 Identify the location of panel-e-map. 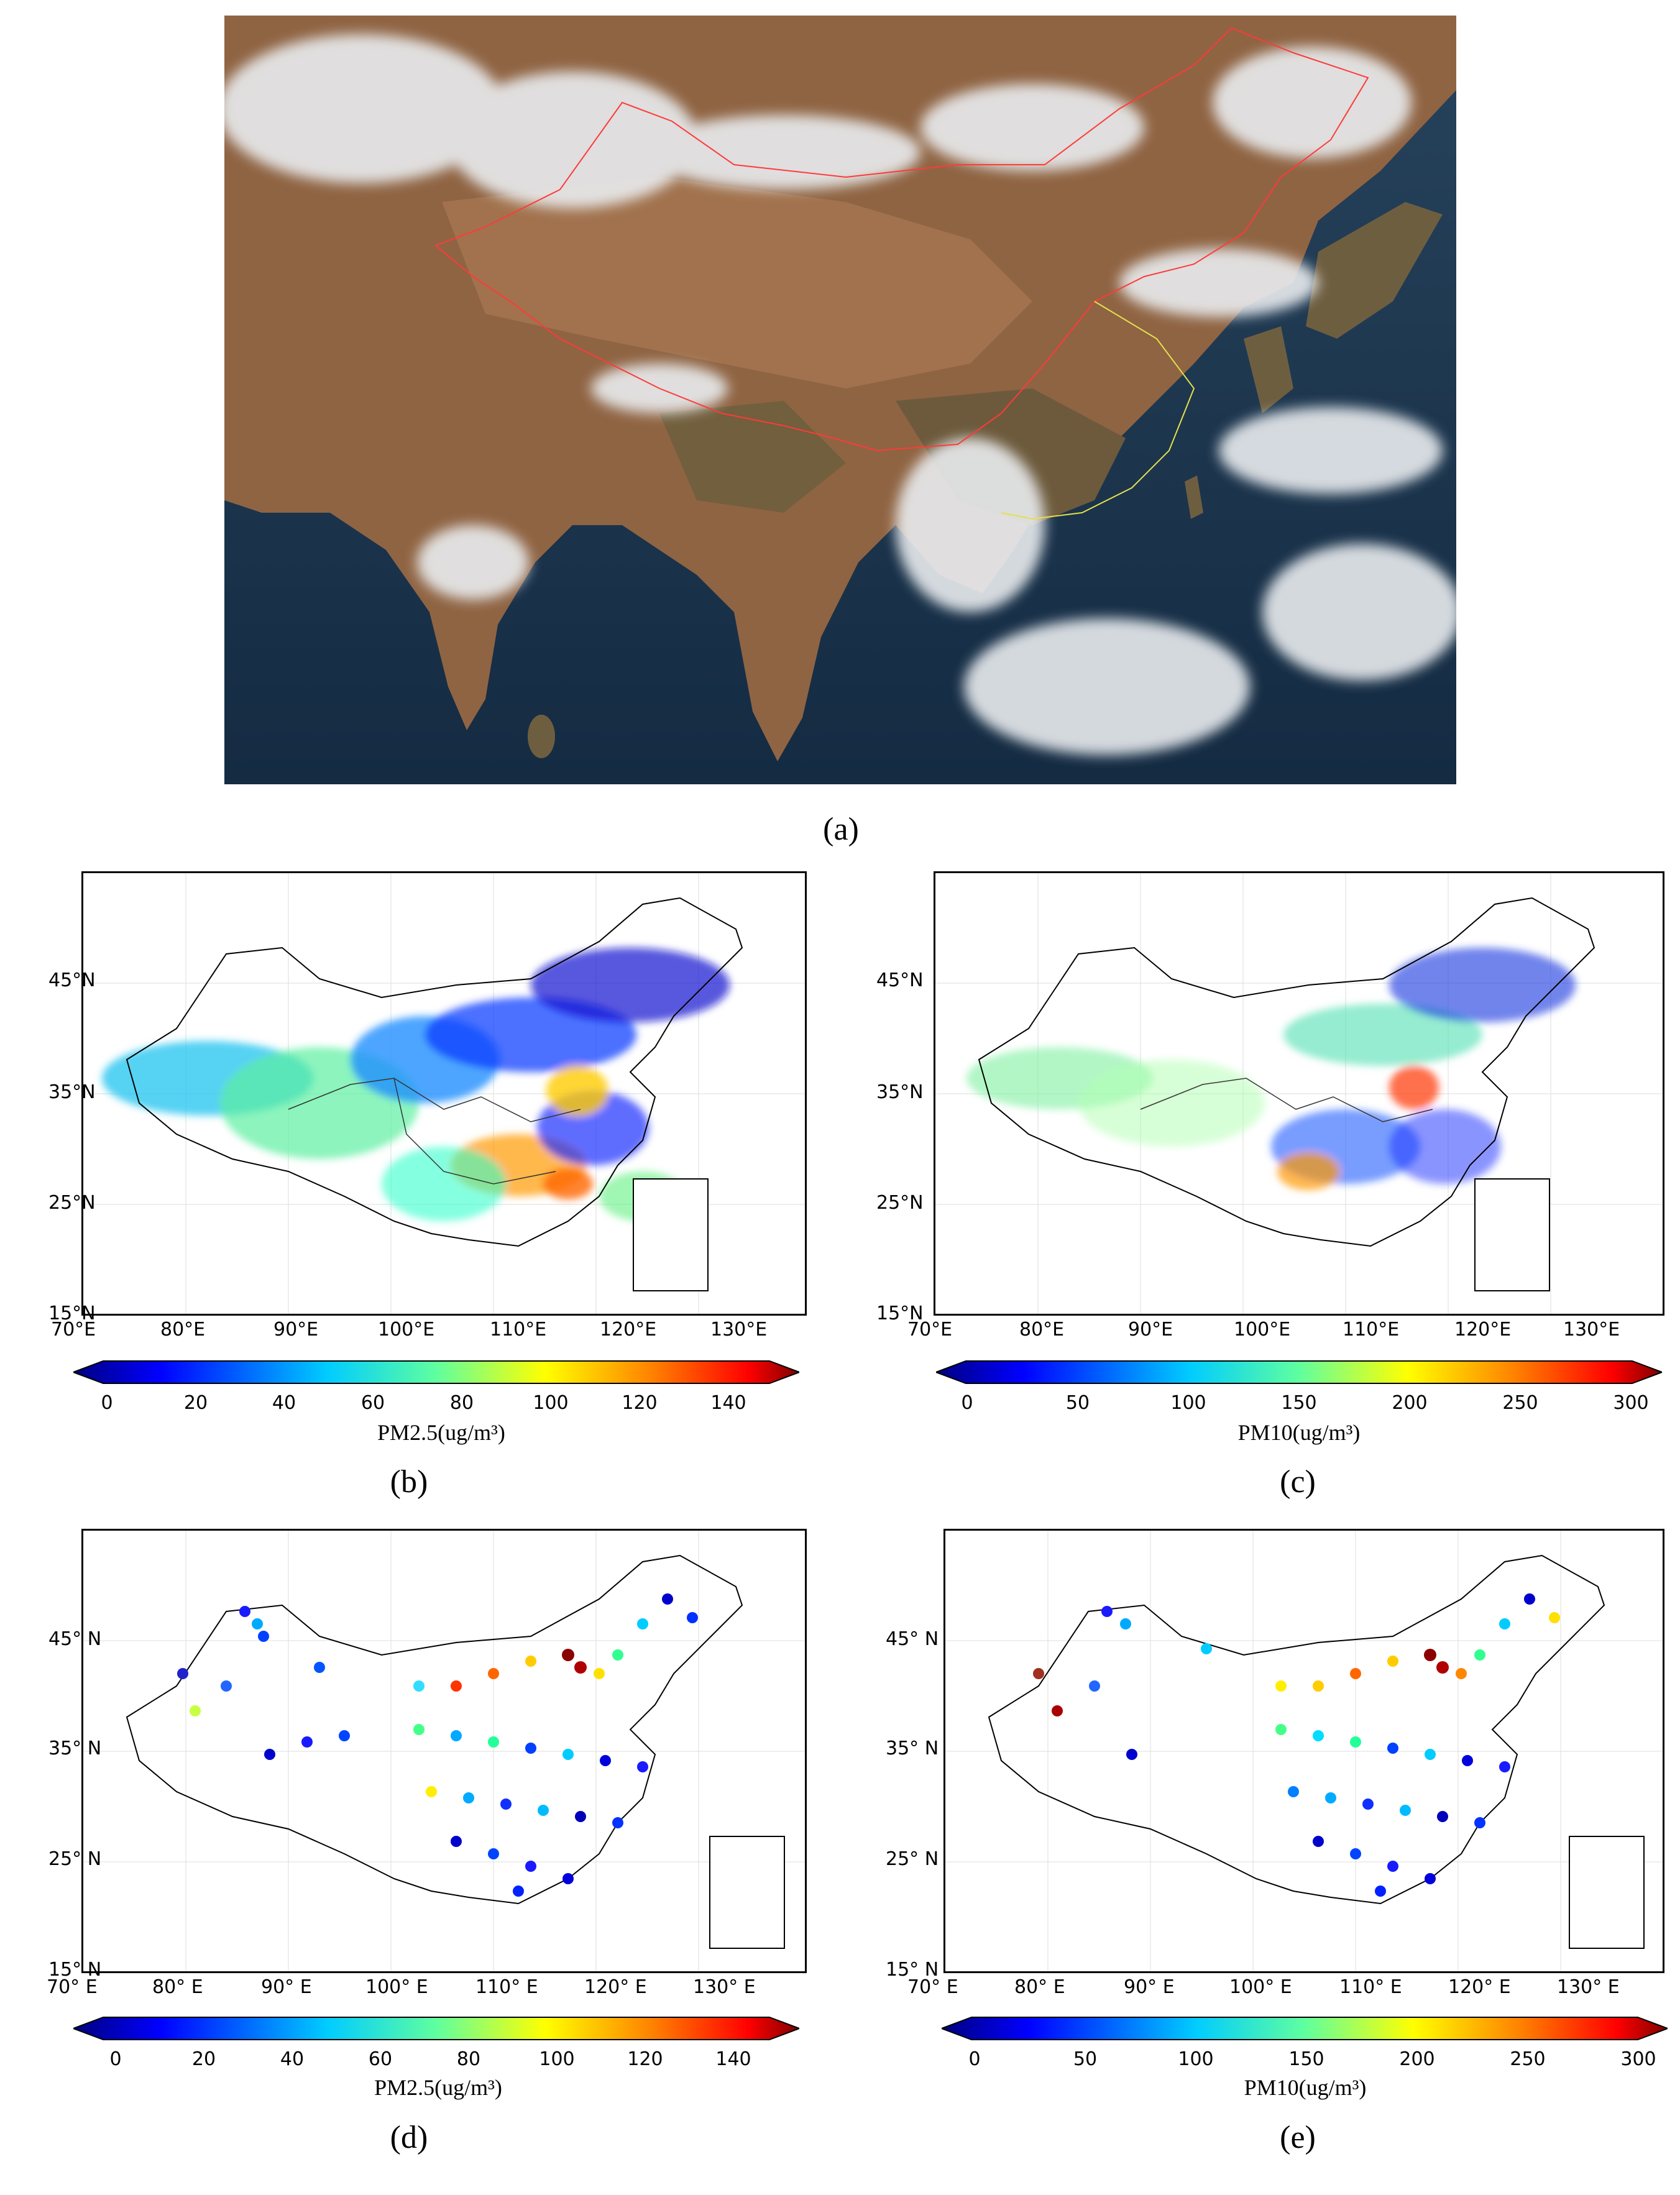
(1303, 1751).